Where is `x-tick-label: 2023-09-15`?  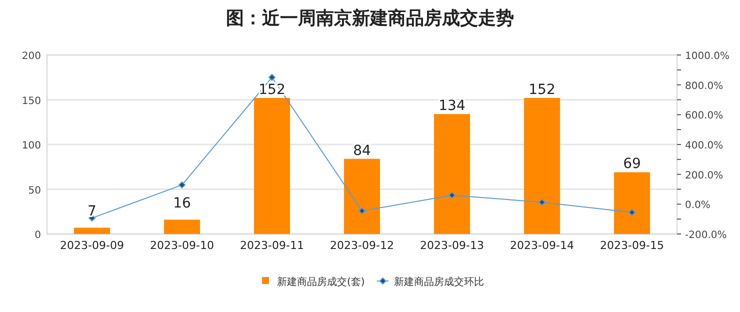 x-tick-label: 2023-09-15 is located at coordinates (632, 245).